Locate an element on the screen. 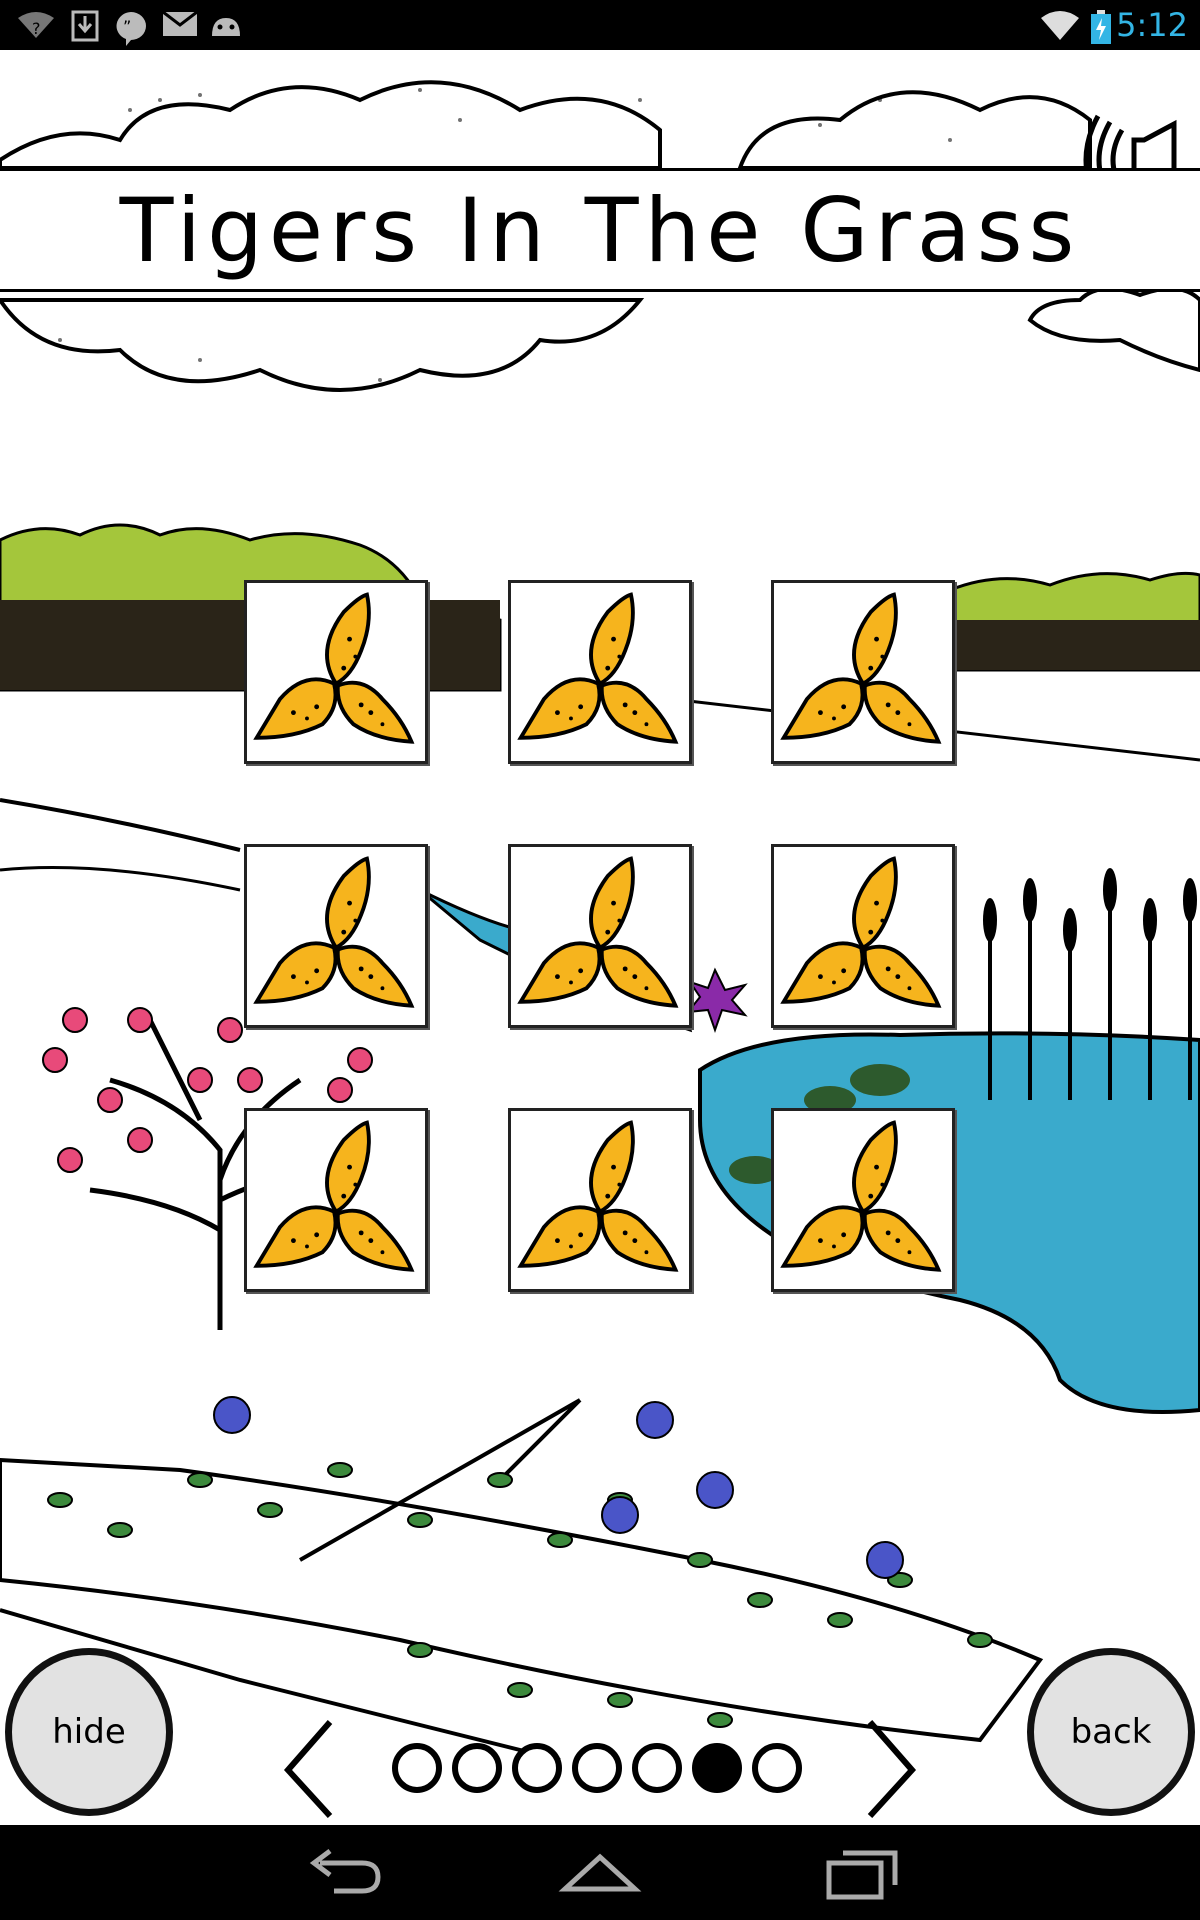 The height and width of the screenshot is (1920, 1200). wifi-icon is located at coordinates (1060, 25).